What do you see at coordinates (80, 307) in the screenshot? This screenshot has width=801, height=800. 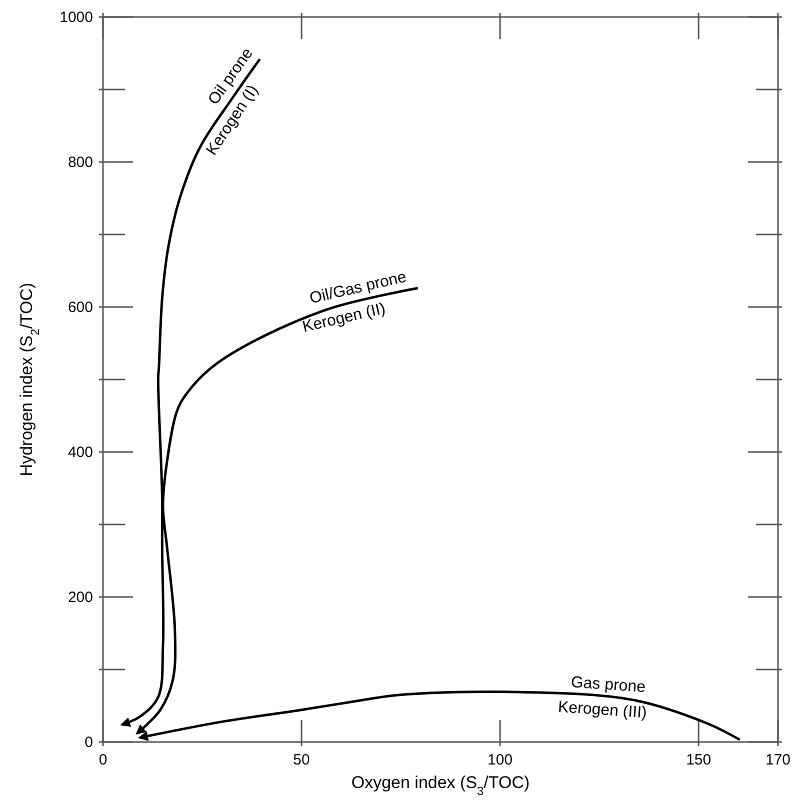 I see `y-tick-label: 600` at bounding box center [80, 307].